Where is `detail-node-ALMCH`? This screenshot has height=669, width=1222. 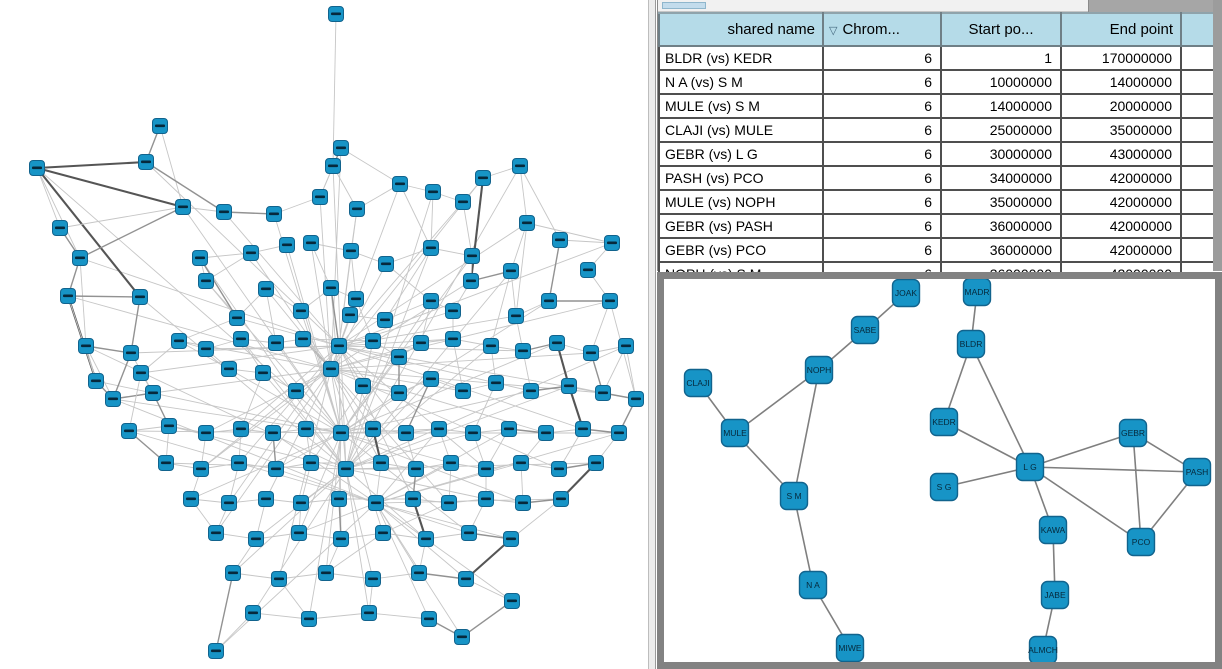 detail-node-ALMCH is located at coordinates (1043, 649).